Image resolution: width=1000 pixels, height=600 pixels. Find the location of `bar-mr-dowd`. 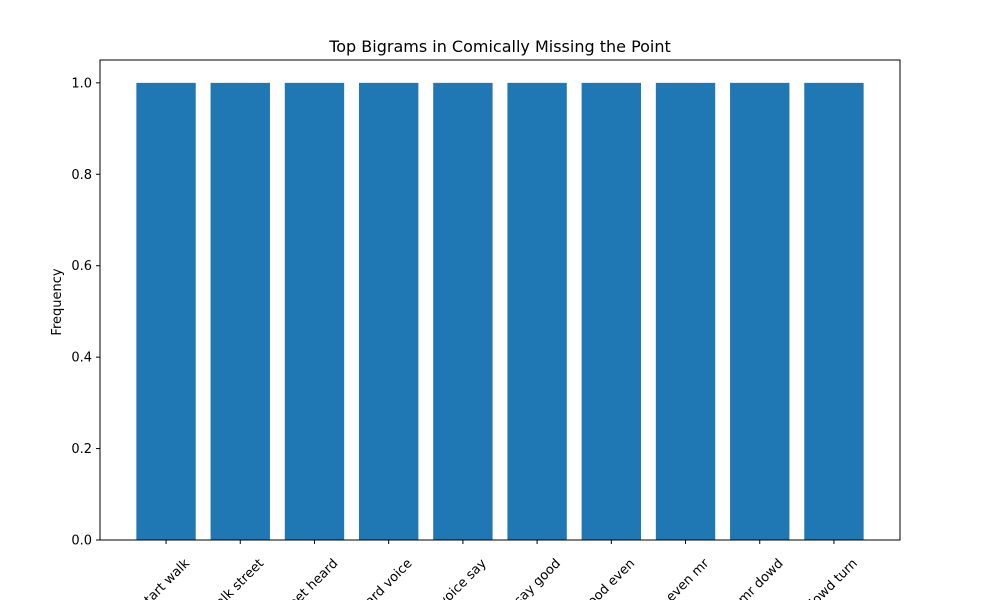

bar-mr-dowd is located at coordinates (760, 311).